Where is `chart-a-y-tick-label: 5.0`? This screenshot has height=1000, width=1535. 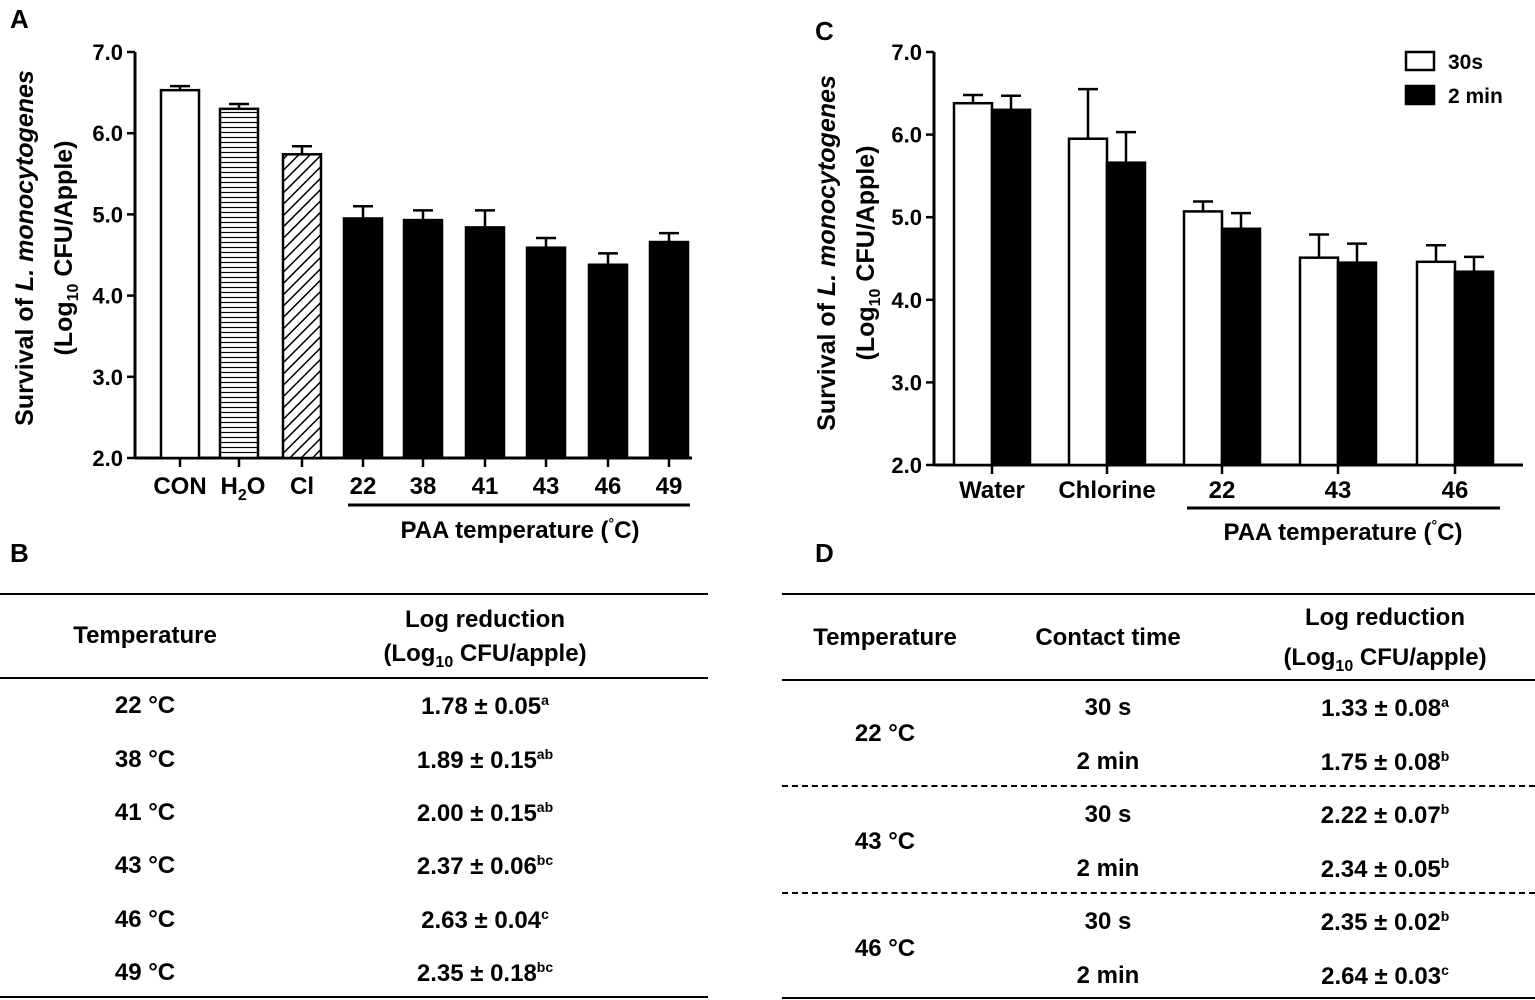
chart-a-y-tick-label: 5.0 is located at coordinates (107, 214).